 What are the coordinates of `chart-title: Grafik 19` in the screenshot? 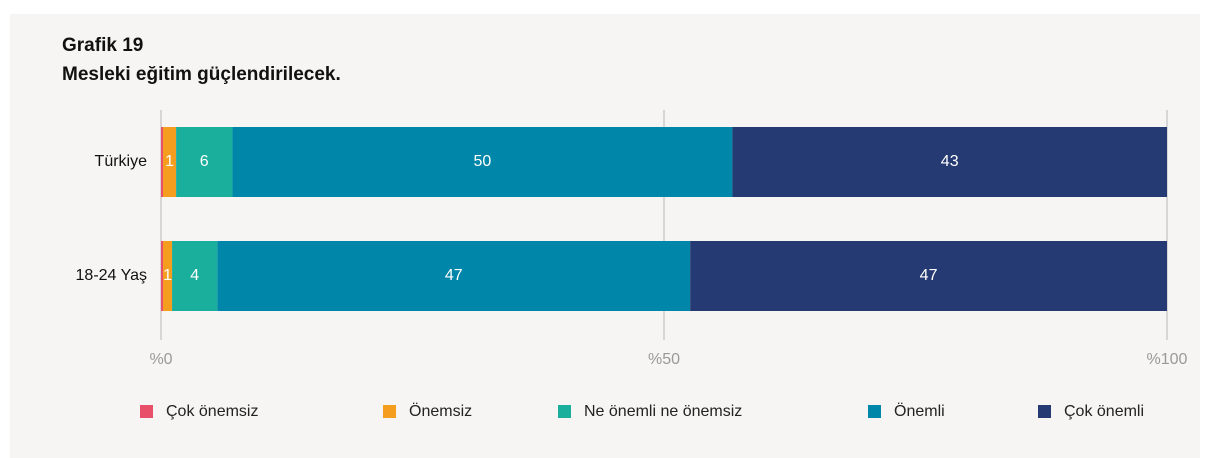 It's located at (102, 45).